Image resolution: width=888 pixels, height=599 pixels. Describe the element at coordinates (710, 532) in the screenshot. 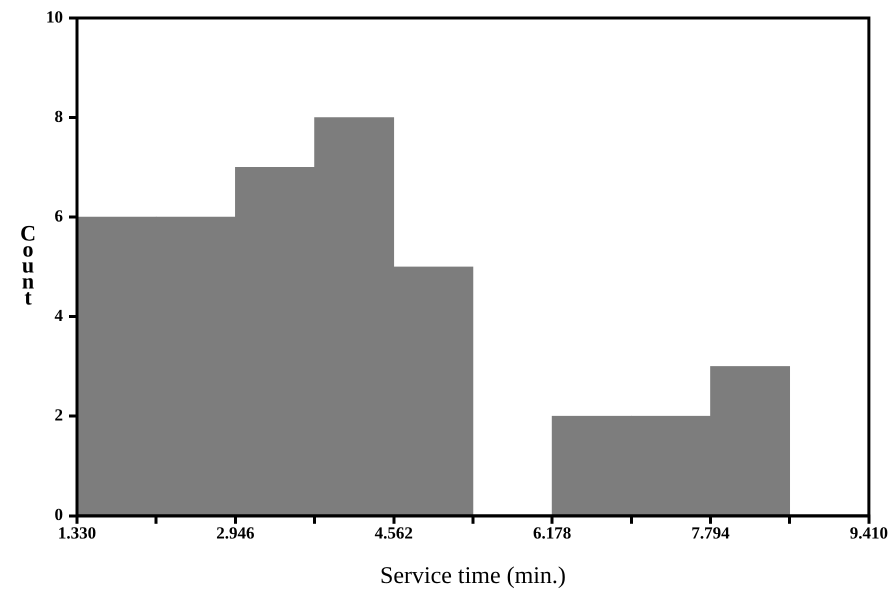

I see `x-tick-label: 7.794` at that location.